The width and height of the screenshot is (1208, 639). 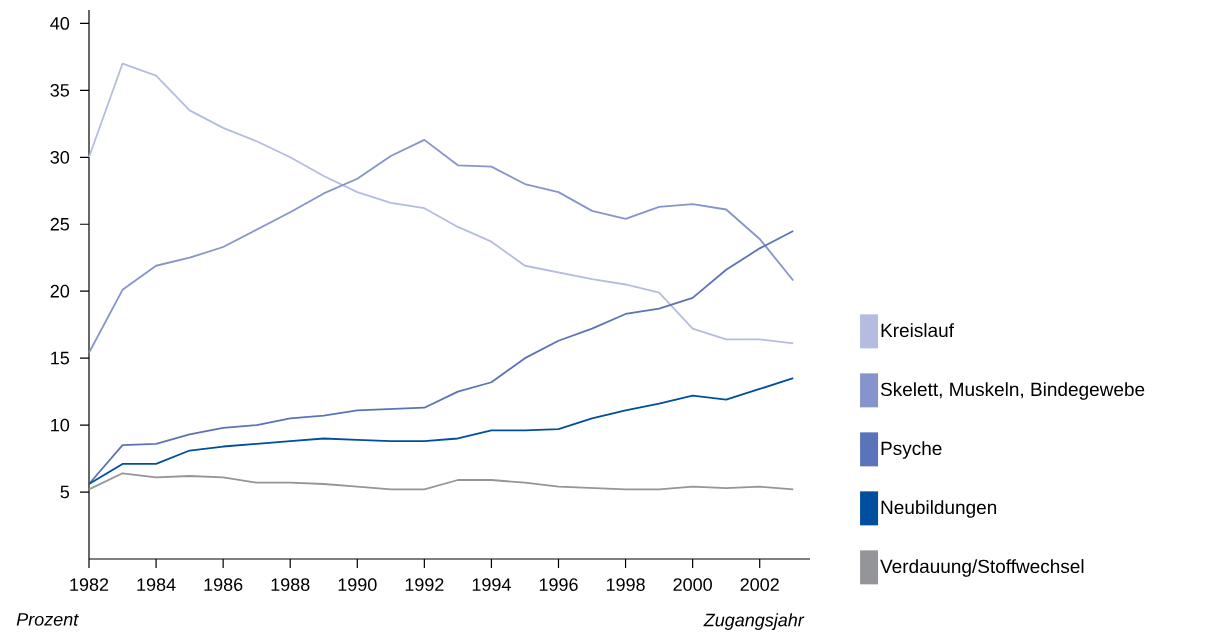 I want to click on legend-label: Skelett, Muskeln, Bindegewebe, so click(x=1012, y=391).